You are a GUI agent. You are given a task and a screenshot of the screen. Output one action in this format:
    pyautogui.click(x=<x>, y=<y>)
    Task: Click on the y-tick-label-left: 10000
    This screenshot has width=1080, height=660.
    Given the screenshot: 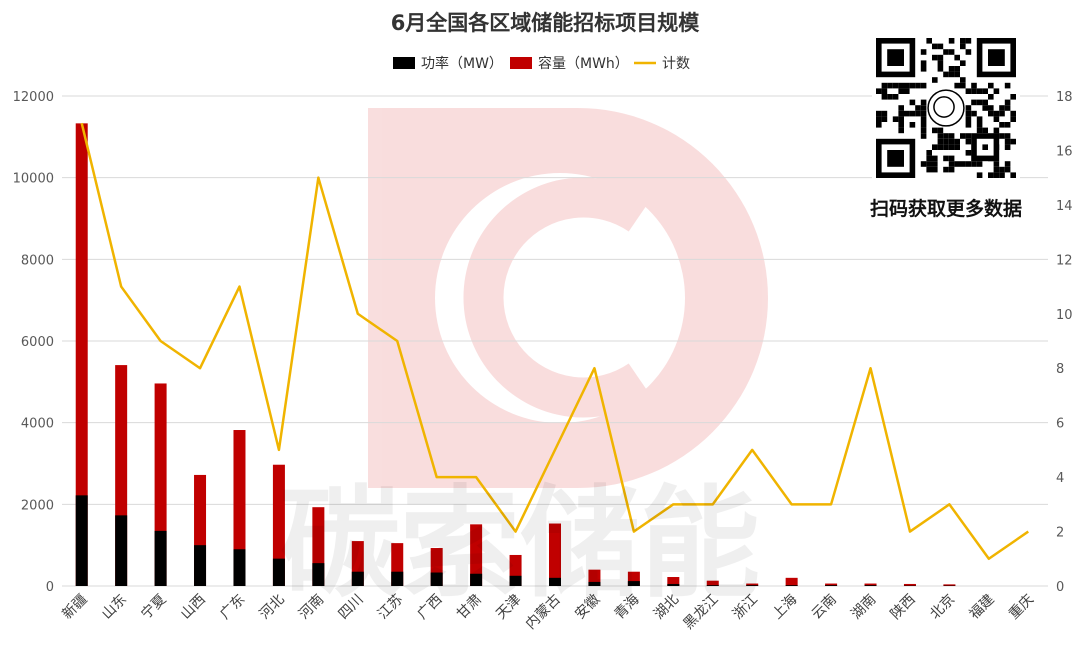 What is the action you would take?
    pyautogui.click(x=33, y=179)
    